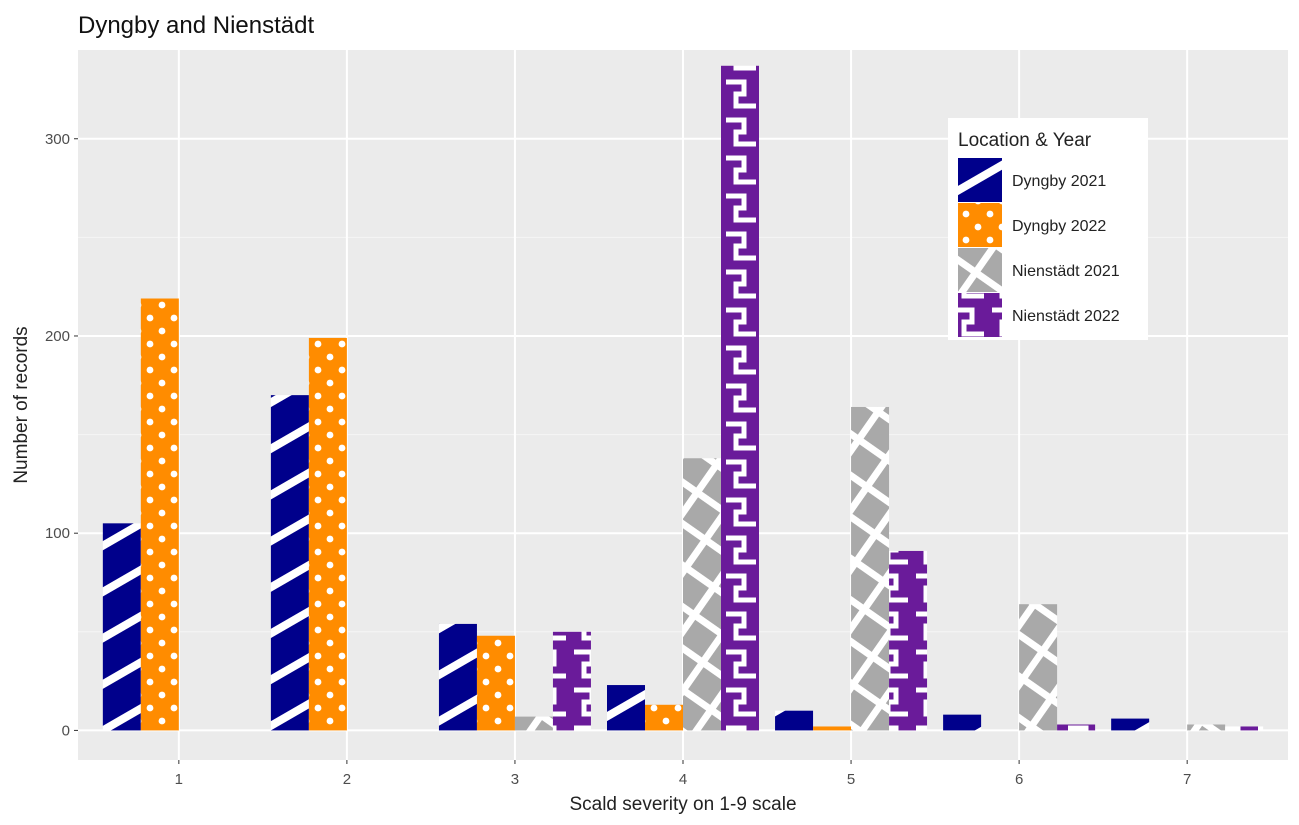 This screenshot has width=1299, height=825. I want to click on x-tick-label: 4, so click(683, 779).